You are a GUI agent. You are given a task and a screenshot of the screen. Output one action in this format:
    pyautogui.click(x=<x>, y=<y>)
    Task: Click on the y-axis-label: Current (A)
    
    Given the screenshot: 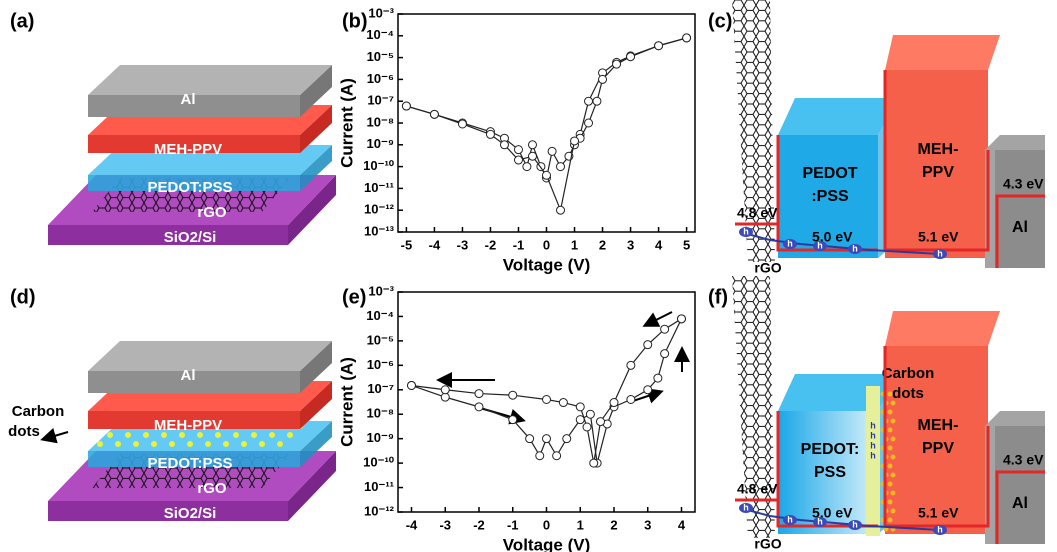 What is the action you would take?
    pyautogui.click(x=346, y=402)
    